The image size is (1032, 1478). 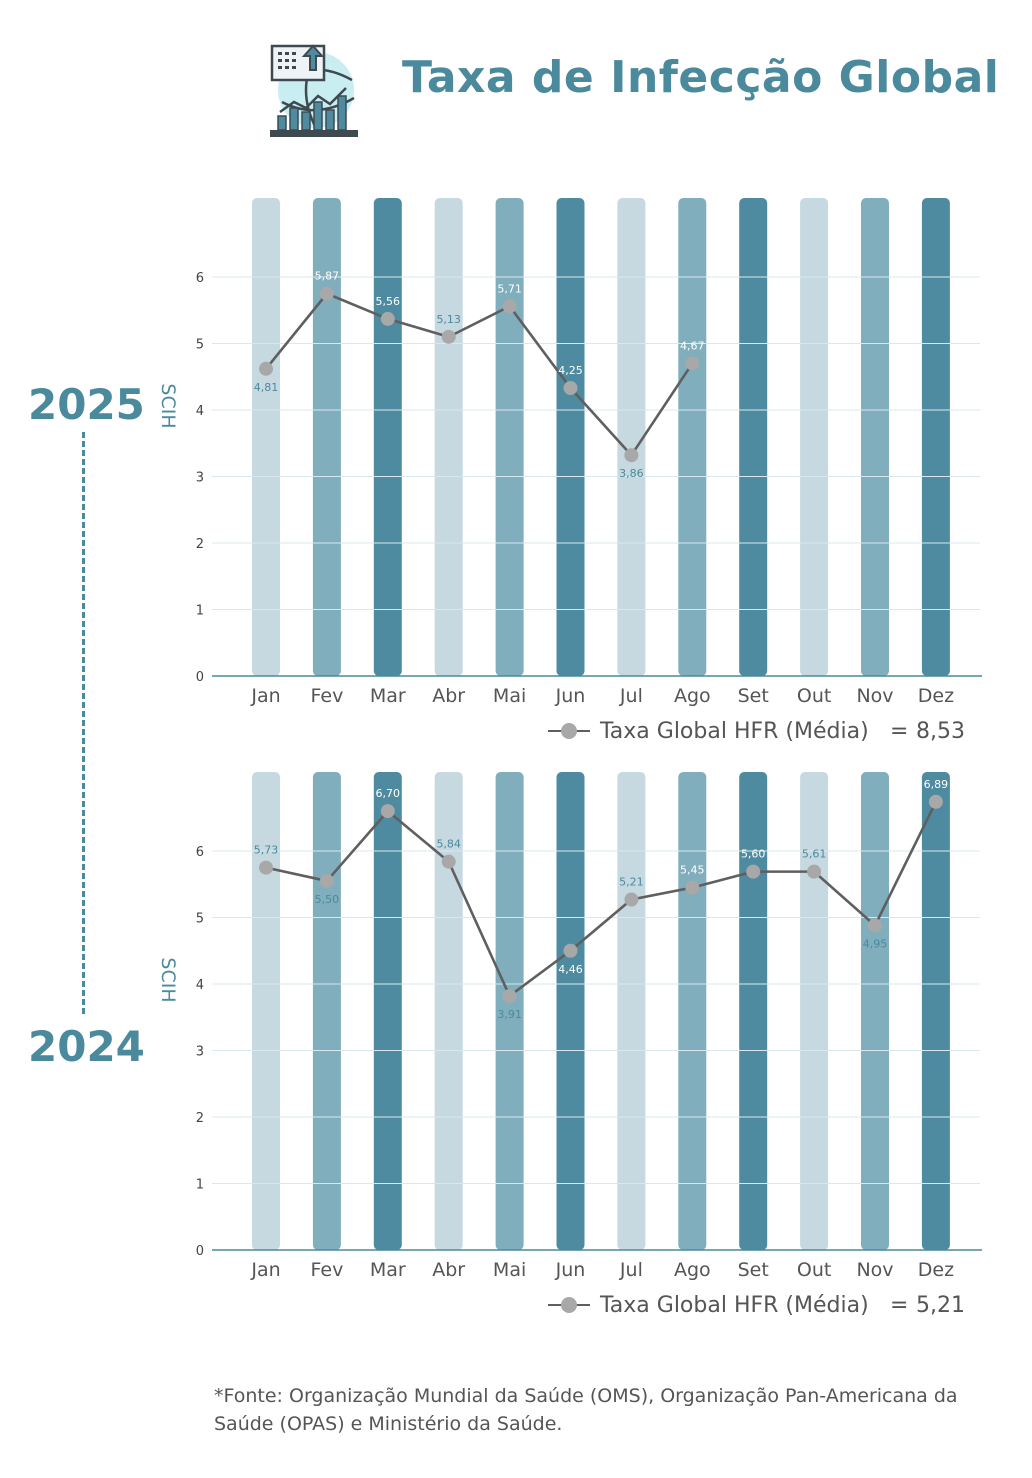 What do you see at coordinates (631, 882) in the screenshot?
I see `data-label-jul: 5,21` at bounding box center [631, 882].